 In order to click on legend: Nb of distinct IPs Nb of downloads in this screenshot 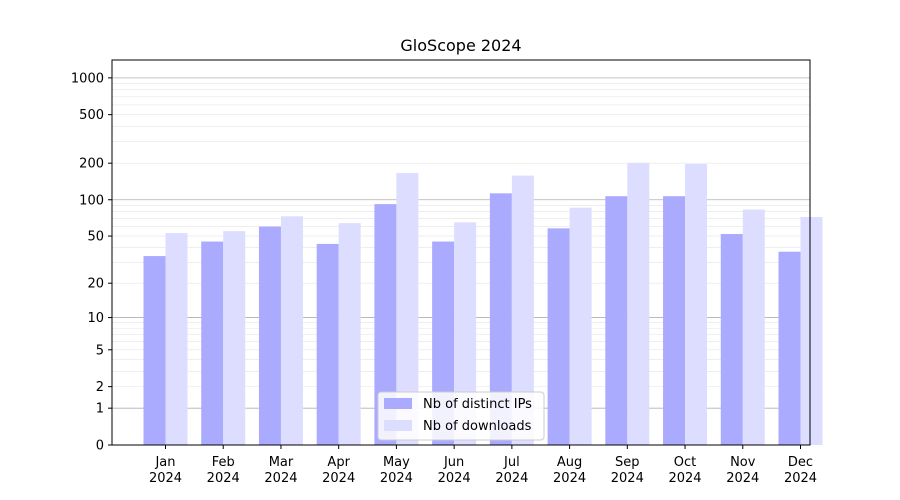, I will do `click(461, 416)`.